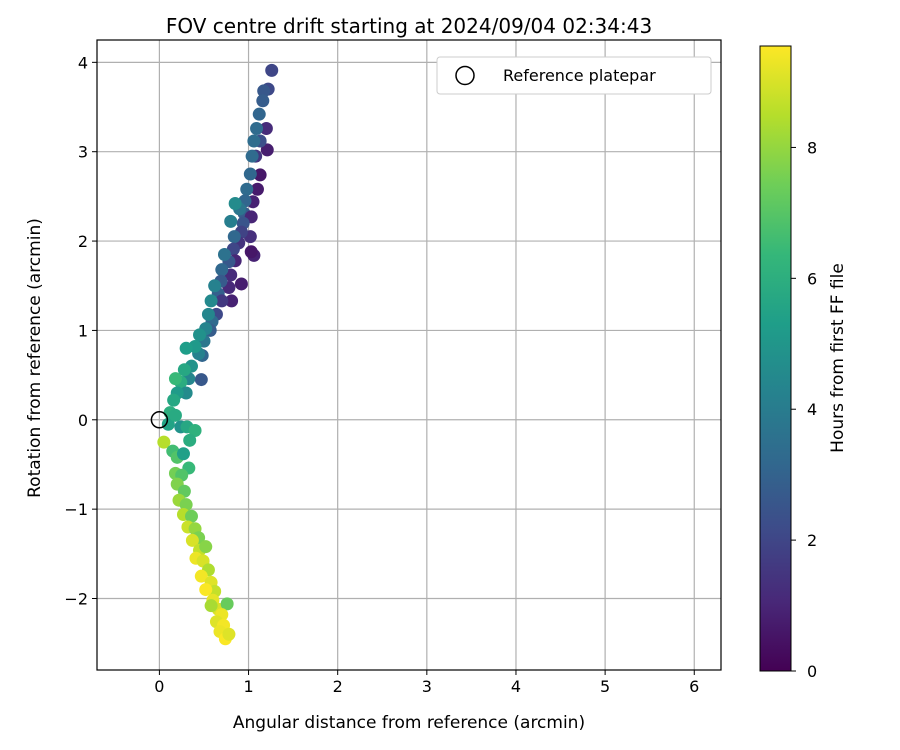 Image resolution: width=900 pixels, height=750 pixels. I want to click on legend-marker-icon, so click(465, 75).